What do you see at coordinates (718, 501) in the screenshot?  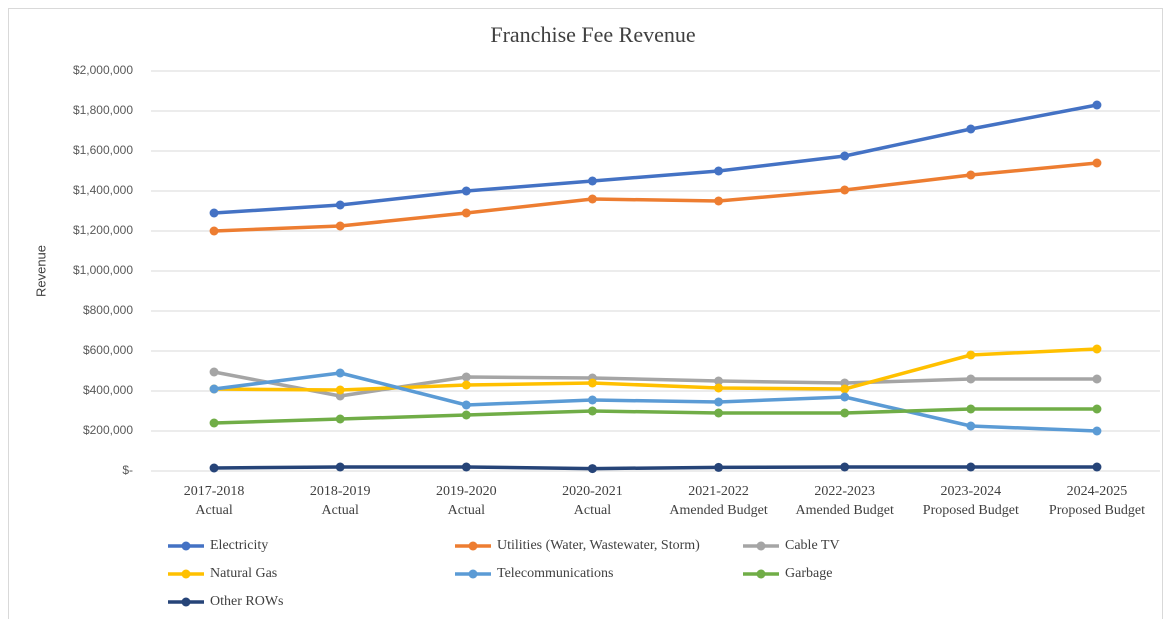 I see `x-tick-label: 2021-2022 Amended Budget` at bounding box center [718, 501].